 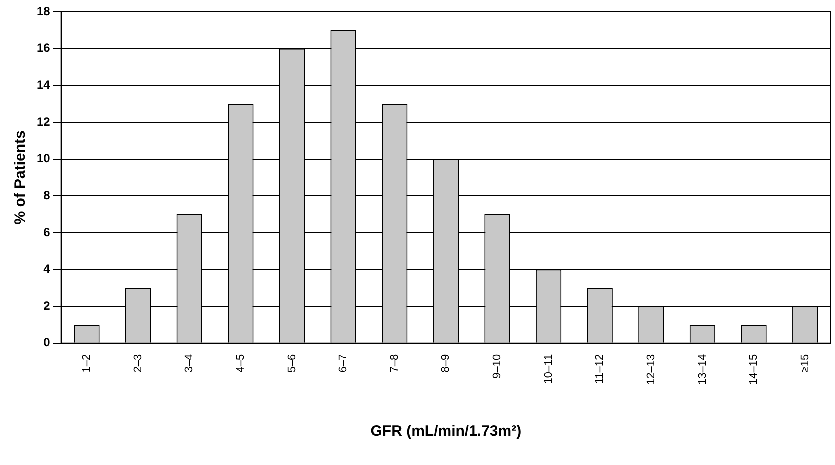 What do you see at coordinates (47, 305) in the screenshot?
I see `y-tick-label: 2` at bounding box center [47, 305].